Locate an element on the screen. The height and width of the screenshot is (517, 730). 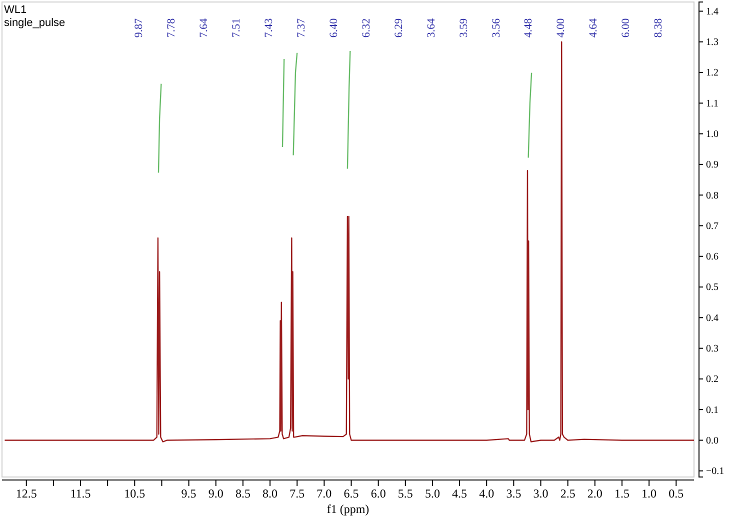
x-tick-label: 4.5 is located at coordinates (460, 493).